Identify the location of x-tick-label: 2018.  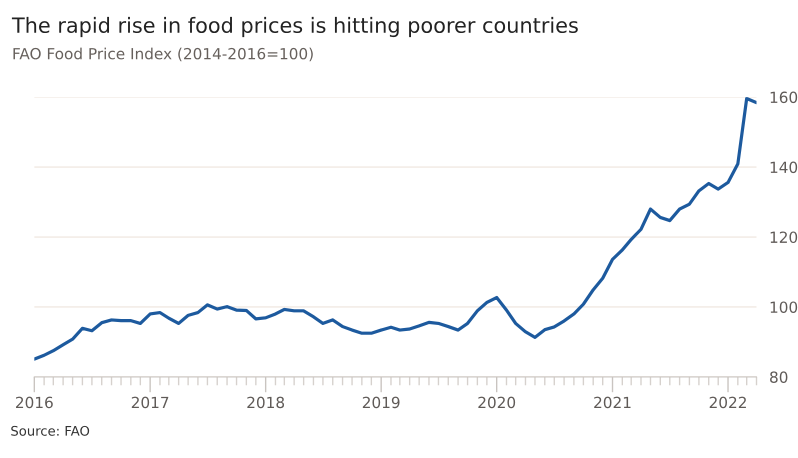
(265, 402).